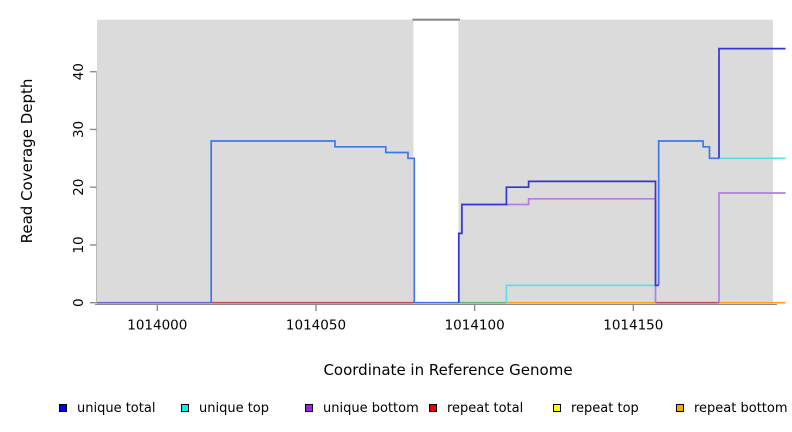  Describe the element at coordinates (448, 370) in the screenshot. I see `x-axis-title: Coordinate in Reference Genome` at that location.